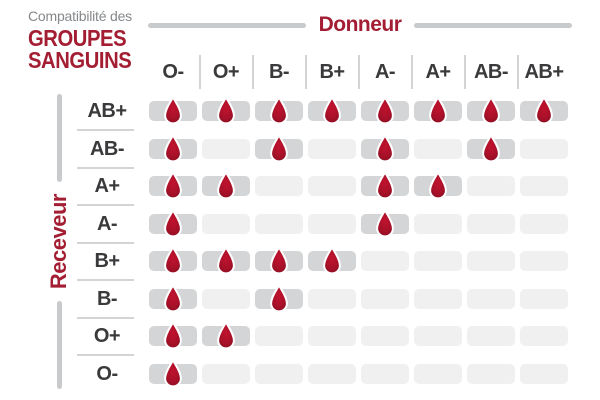  What do you see at coordinates (438, 72) in the screenshot?
I see `donor-type-header: A+` at bounding box center [438, 72].